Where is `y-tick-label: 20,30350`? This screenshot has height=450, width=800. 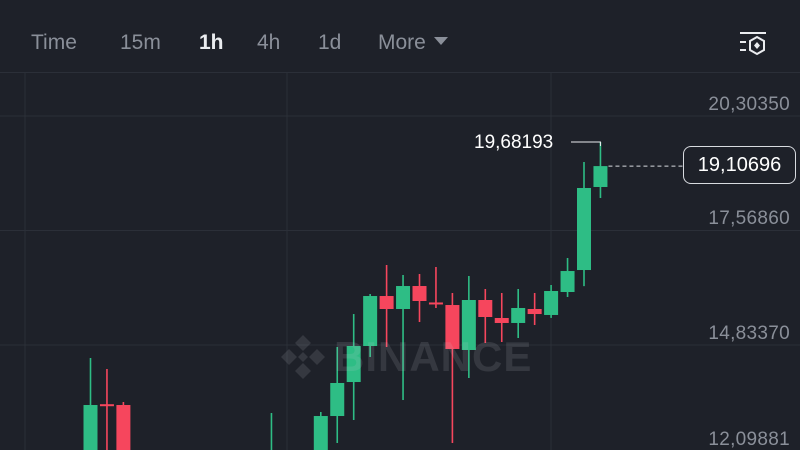 y-tick-label: 20,30350 is located at coordinates (749, 104).